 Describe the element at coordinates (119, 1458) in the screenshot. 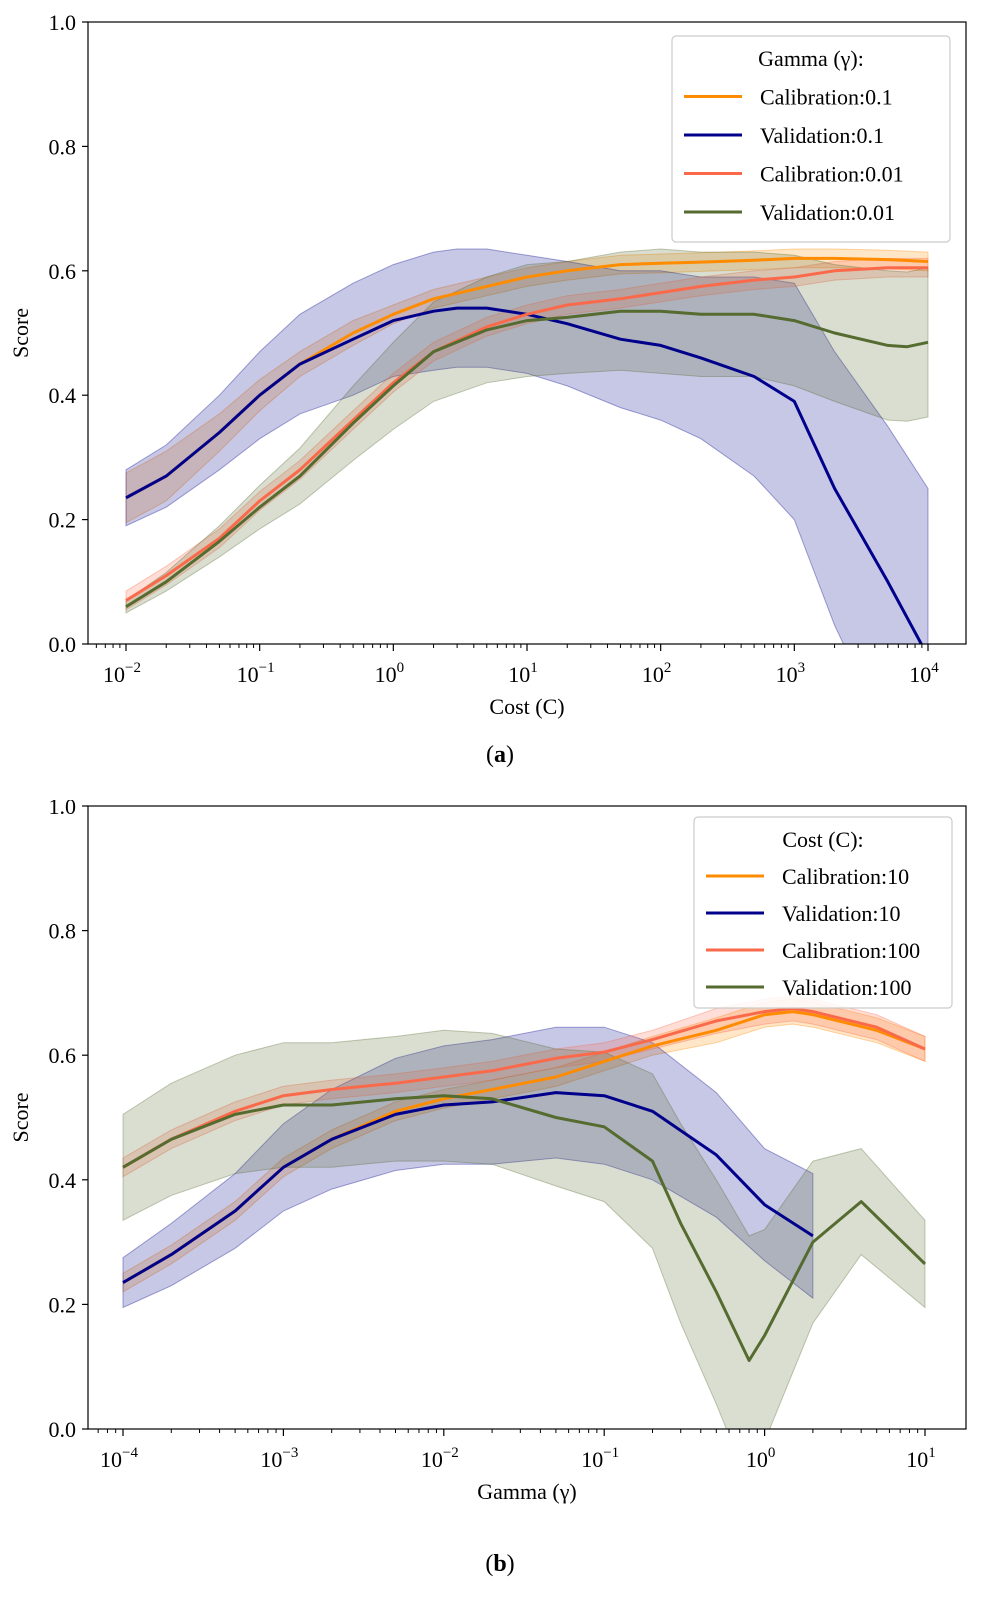

I see `x-tick-label: 10⁻⁴` at that location.